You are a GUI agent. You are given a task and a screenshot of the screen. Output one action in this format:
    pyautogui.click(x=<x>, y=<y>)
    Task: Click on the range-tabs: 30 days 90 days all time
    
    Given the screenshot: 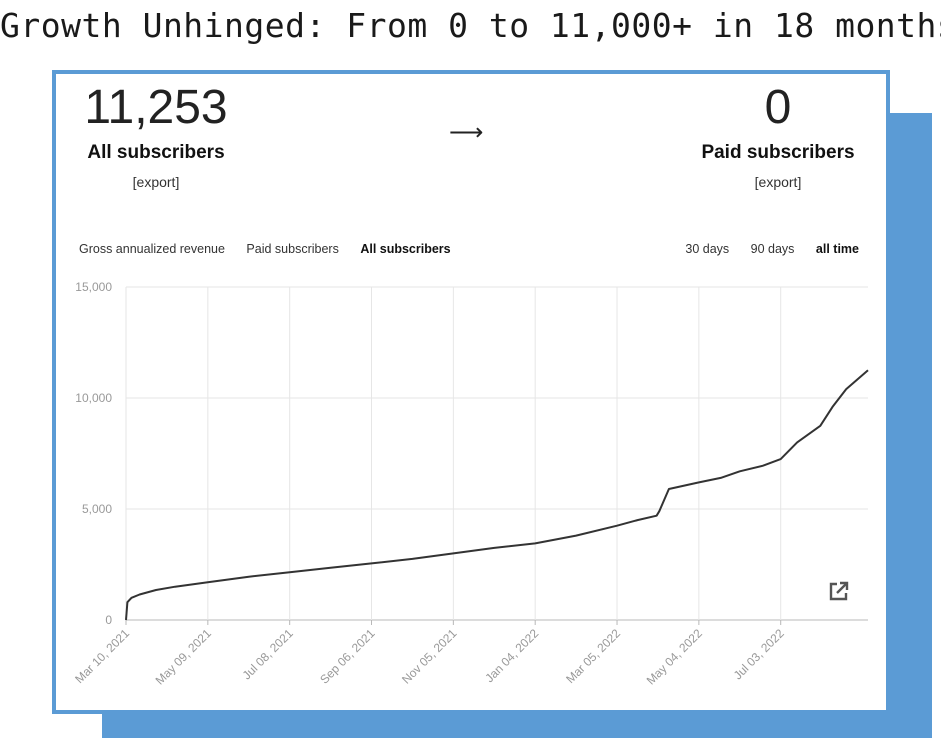 What is the action you would take?
    pyautogui.click(x=772, y=249)
    